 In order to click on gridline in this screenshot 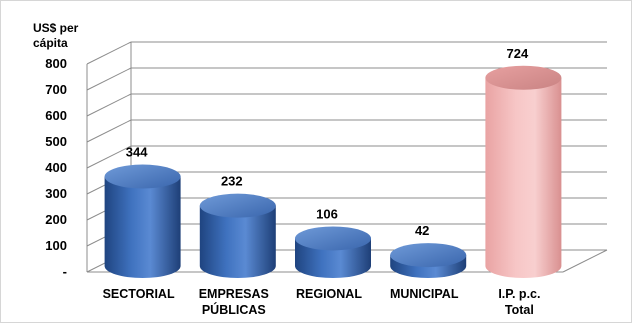, I will do `click(346, 53)`.